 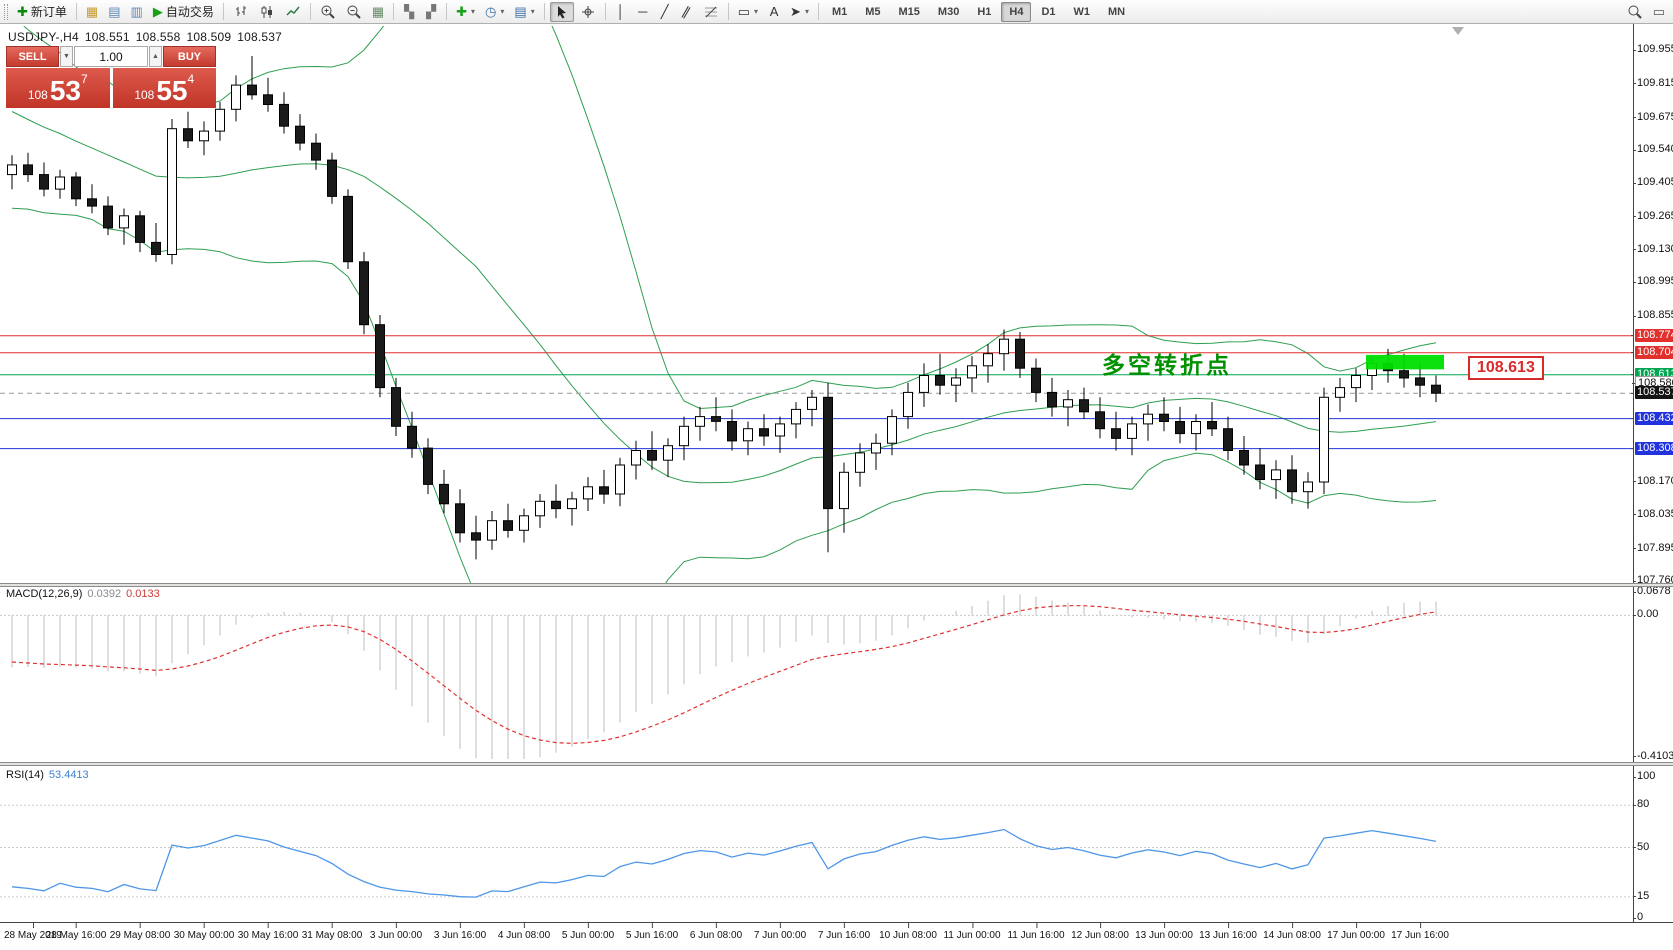 What do you see at coordinates (241, 12) in the screenshot?
I see `ohlc-bars-icon` at bounding box center [241, 12].